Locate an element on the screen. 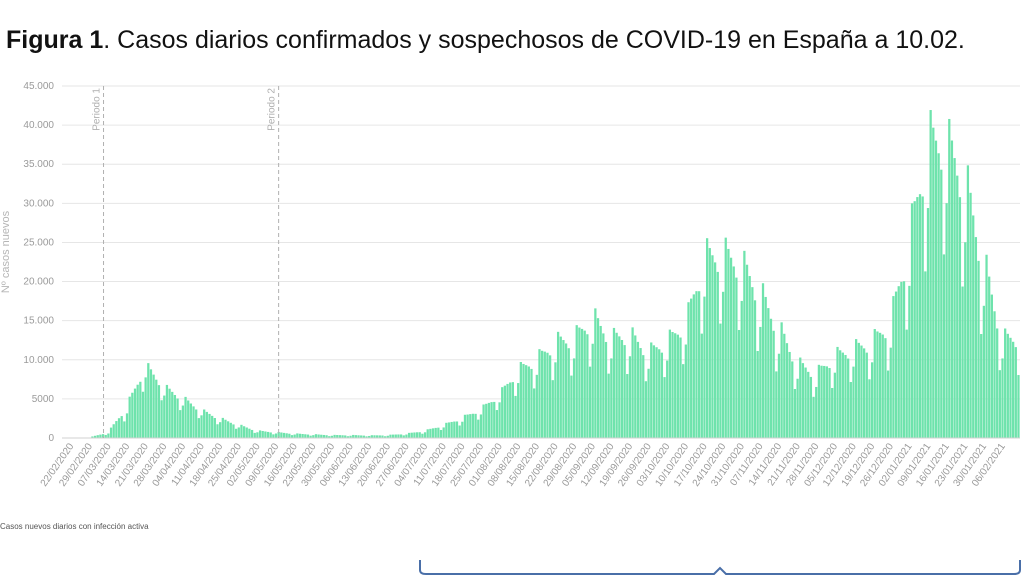 Image resolution: width=1024 pixels, height=576 pixels. y-tick-label: 45.000 is located at coordinates (38, 86).